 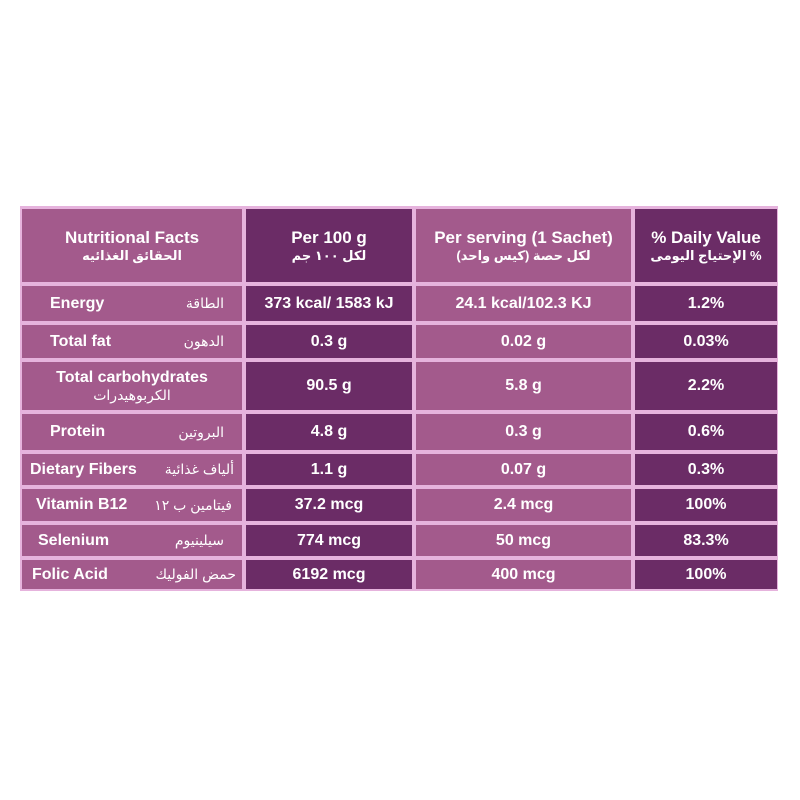 I want to click on header-nutritional-facts: Nutritional Facts الحقائق الغذائيه, so click(x=132, y=245).